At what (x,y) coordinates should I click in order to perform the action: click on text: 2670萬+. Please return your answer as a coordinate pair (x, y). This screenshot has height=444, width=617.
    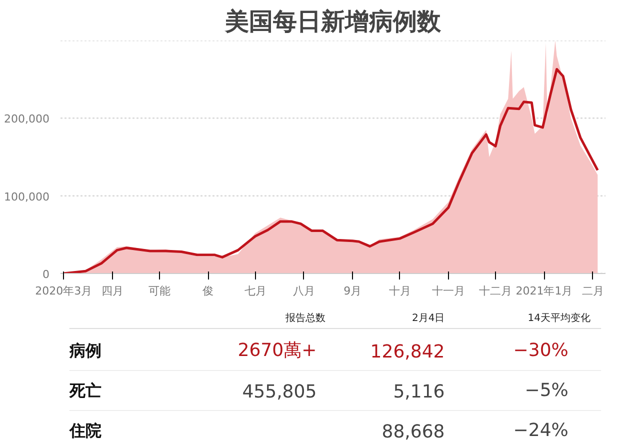
    Looking at the image, I should click on (277, 350).